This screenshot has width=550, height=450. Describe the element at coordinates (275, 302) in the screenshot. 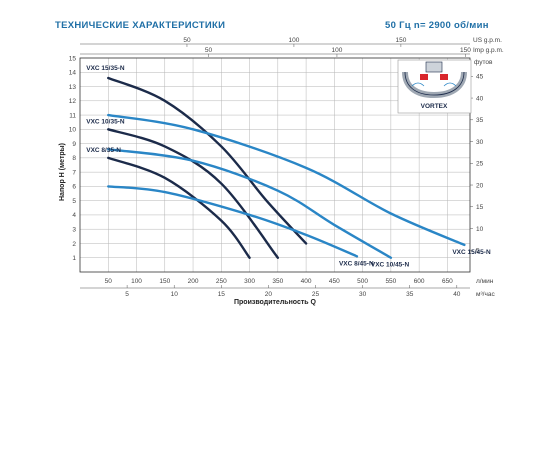

I see `x-axis-title: Производительность Q` at that location.